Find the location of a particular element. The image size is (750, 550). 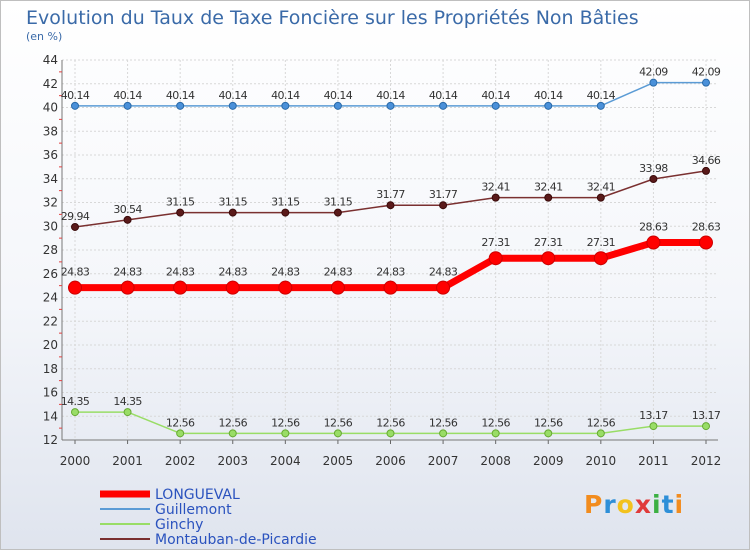

y-tick-label: 24 is located at coordinates (50, 298).